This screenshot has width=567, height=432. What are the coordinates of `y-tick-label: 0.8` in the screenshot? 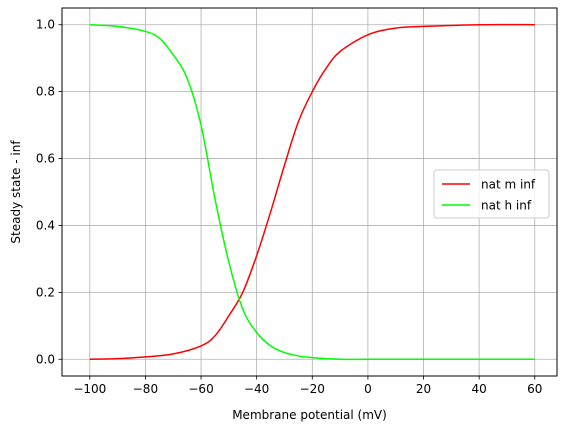 It's located at (45, 92).